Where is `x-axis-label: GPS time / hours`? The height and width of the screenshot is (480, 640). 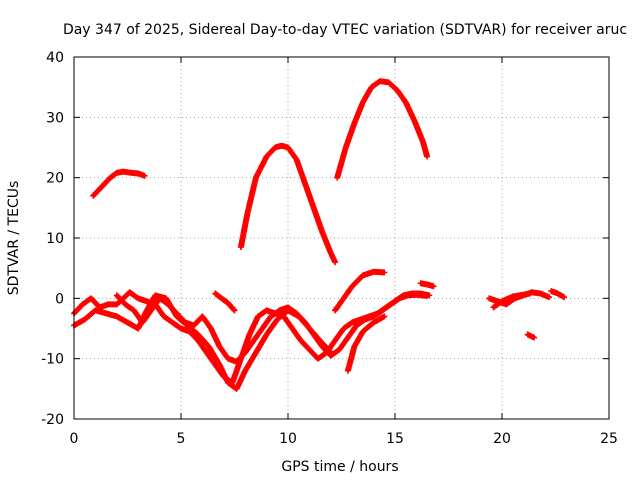
x-axis-label: GPS time / hours is located at coordinates (339, 467).